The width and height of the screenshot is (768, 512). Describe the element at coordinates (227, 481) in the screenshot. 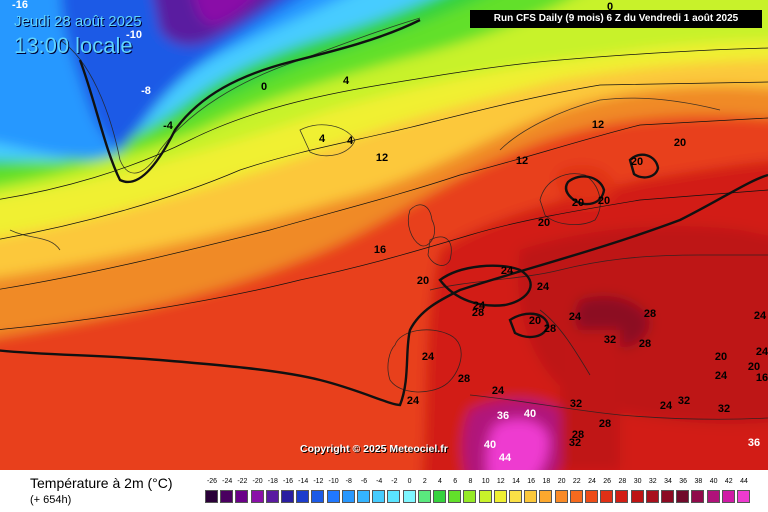

I see `legend-tick-label: -24` at that location.